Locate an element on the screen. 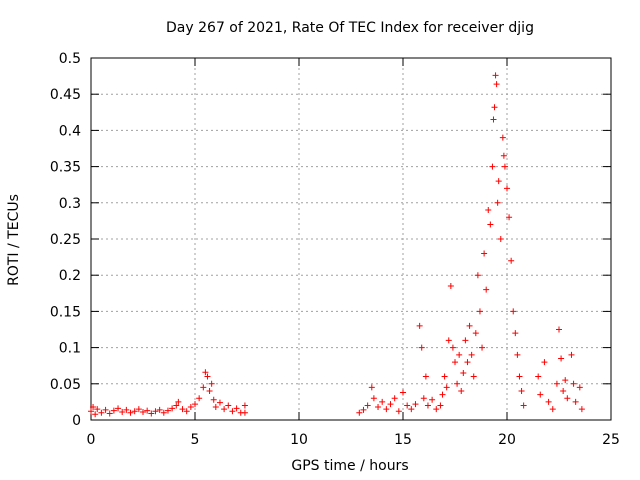 This screenshot has height=480, width=640. x-tick-label: 20 is located at coordinates (507, 440).